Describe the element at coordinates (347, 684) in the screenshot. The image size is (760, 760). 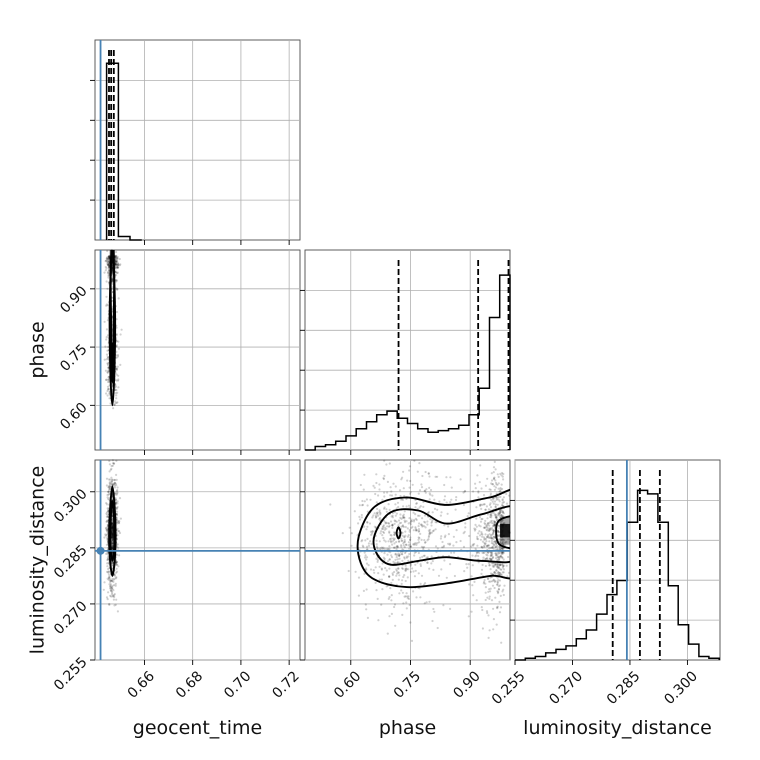
I see `x-tick-label-phase: 0.60` at that location.